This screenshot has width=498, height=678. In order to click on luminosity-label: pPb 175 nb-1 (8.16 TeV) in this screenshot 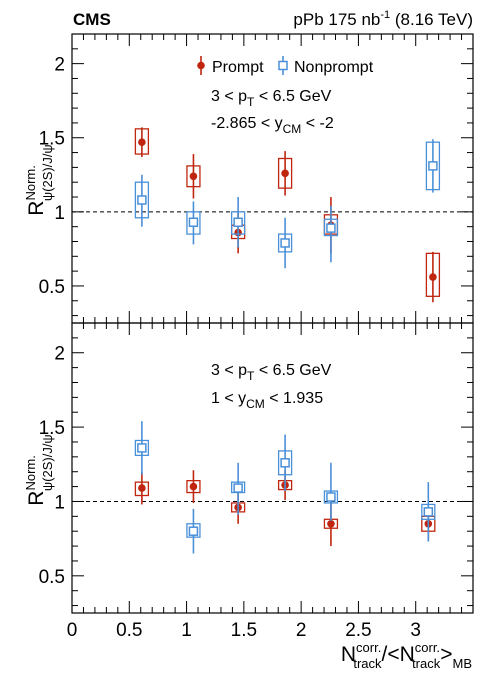, I will do `click(383, 19)`.